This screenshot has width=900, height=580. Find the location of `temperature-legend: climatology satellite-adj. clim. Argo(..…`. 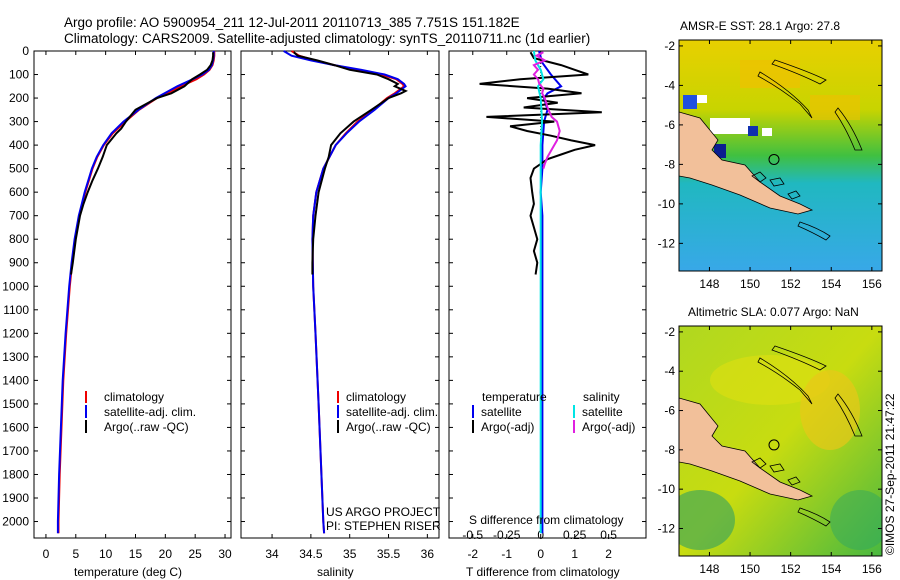

temperature-legend: climatology satellite-adj. clim. Argo(..… is located at coordinates (140, 412).